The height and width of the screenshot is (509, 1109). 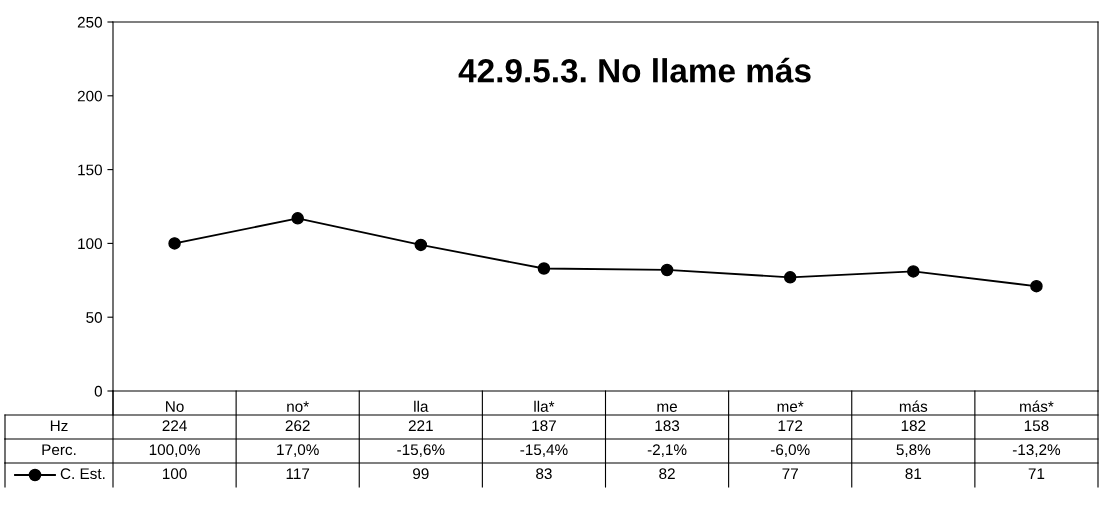 What do you see at coordinates (667, 426) in the screenshot?
I see `text: 183` at bounding box center [667, 426].